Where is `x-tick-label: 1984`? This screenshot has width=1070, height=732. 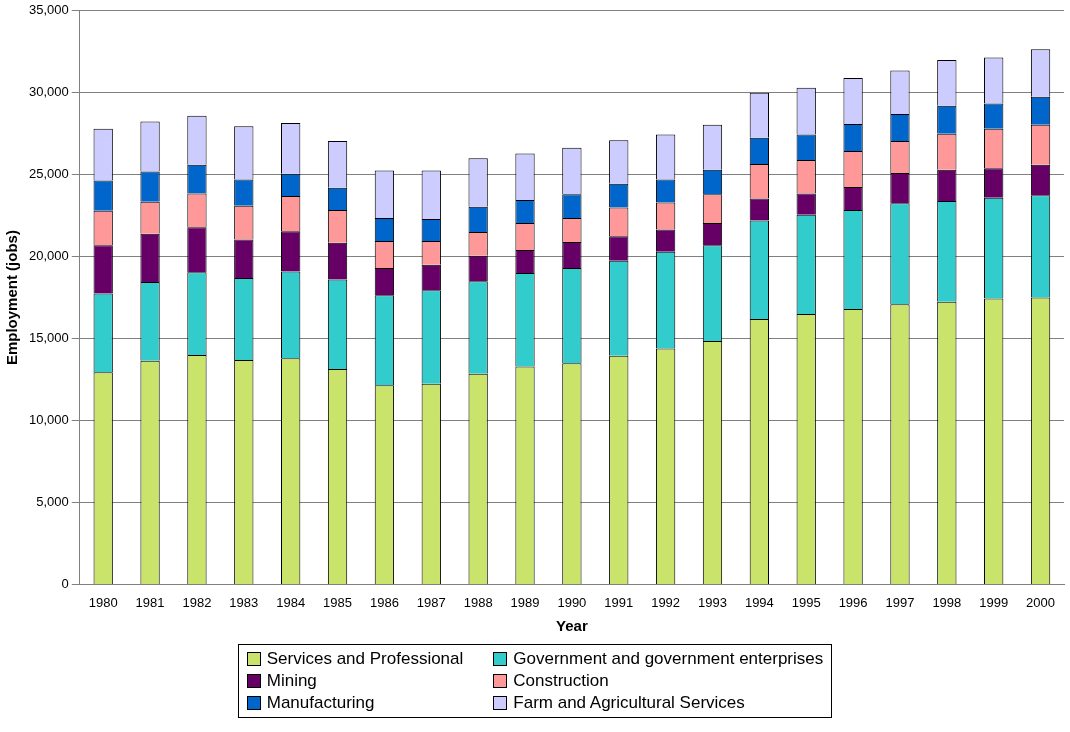
x-tick-label: 1984 is located at coordinates (291, 602).